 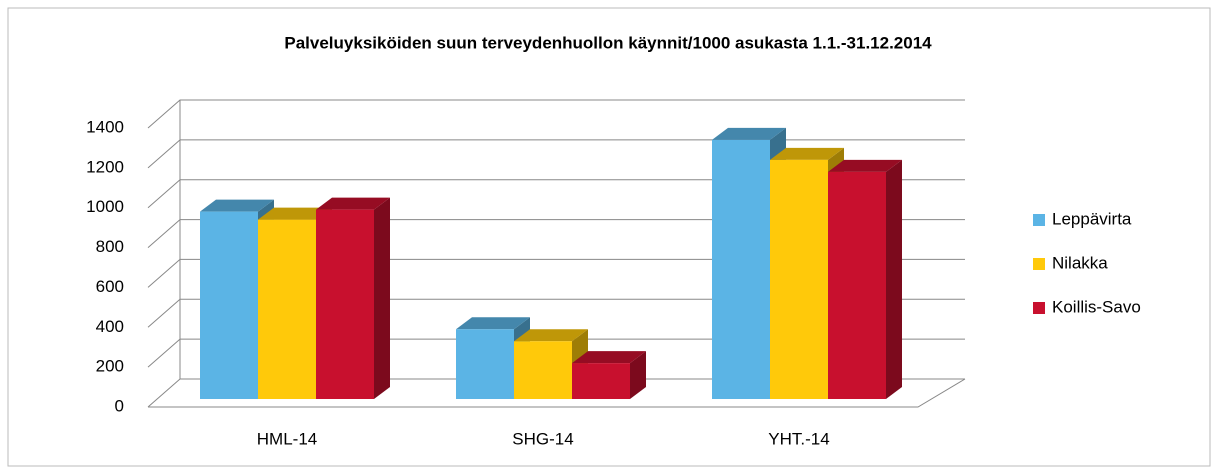 What do you see at coordinates (1080, 262) in the screenshot?
I see `legend-label: Nilakka` at bounding box center [1080, 262].